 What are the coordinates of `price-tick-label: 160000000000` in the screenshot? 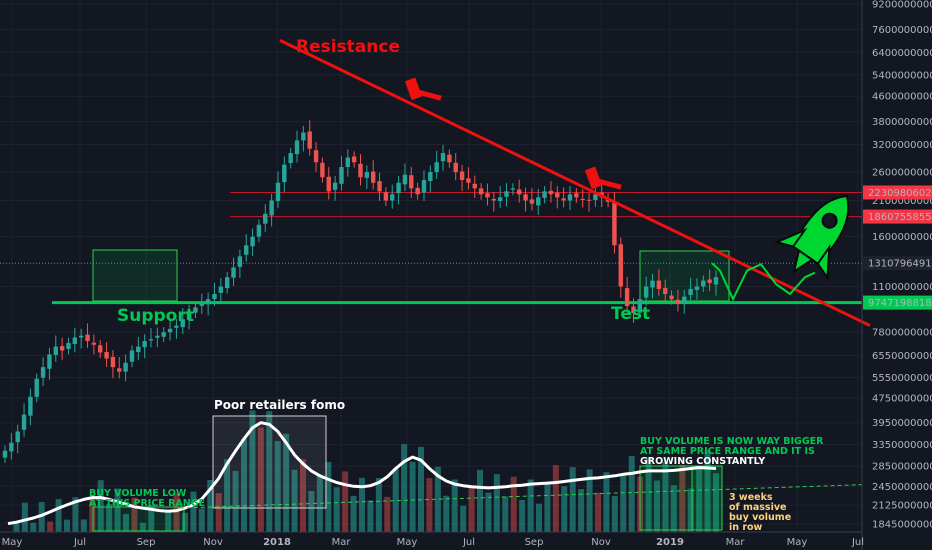 It's located at (902, 237).